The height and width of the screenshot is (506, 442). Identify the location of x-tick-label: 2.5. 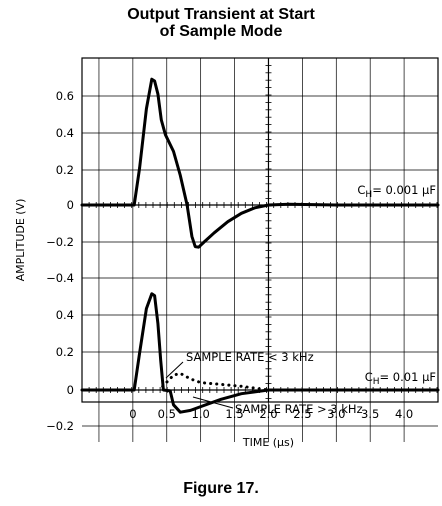
(302, 414).